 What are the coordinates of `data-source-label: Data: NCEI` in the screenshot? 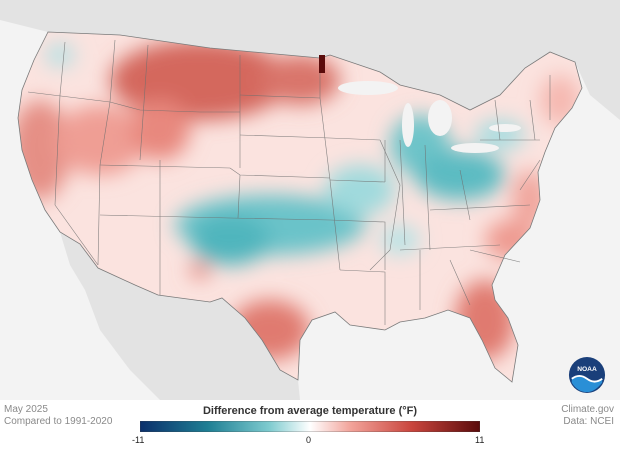 It's located at (588, 421).